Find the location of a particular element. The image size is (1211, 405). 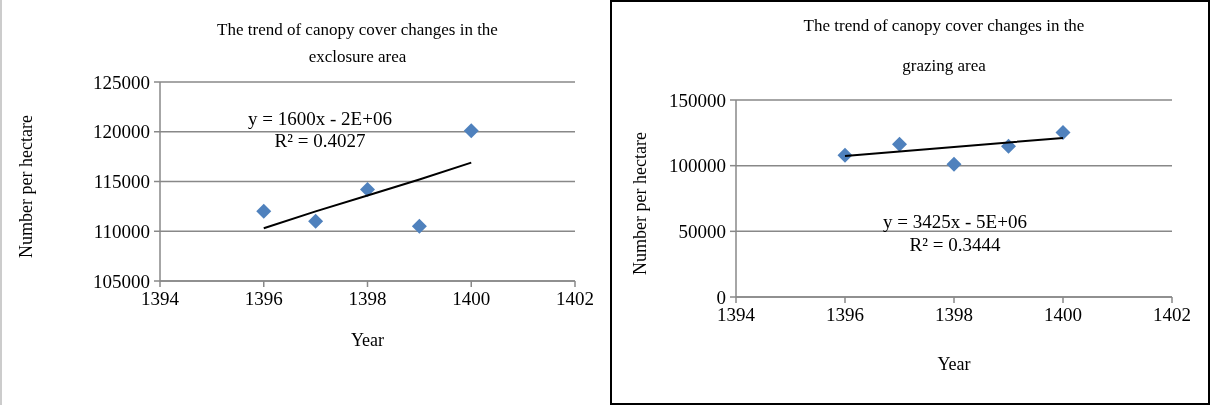

y-tick-label: 50000 is located at coordinates (702, 231).